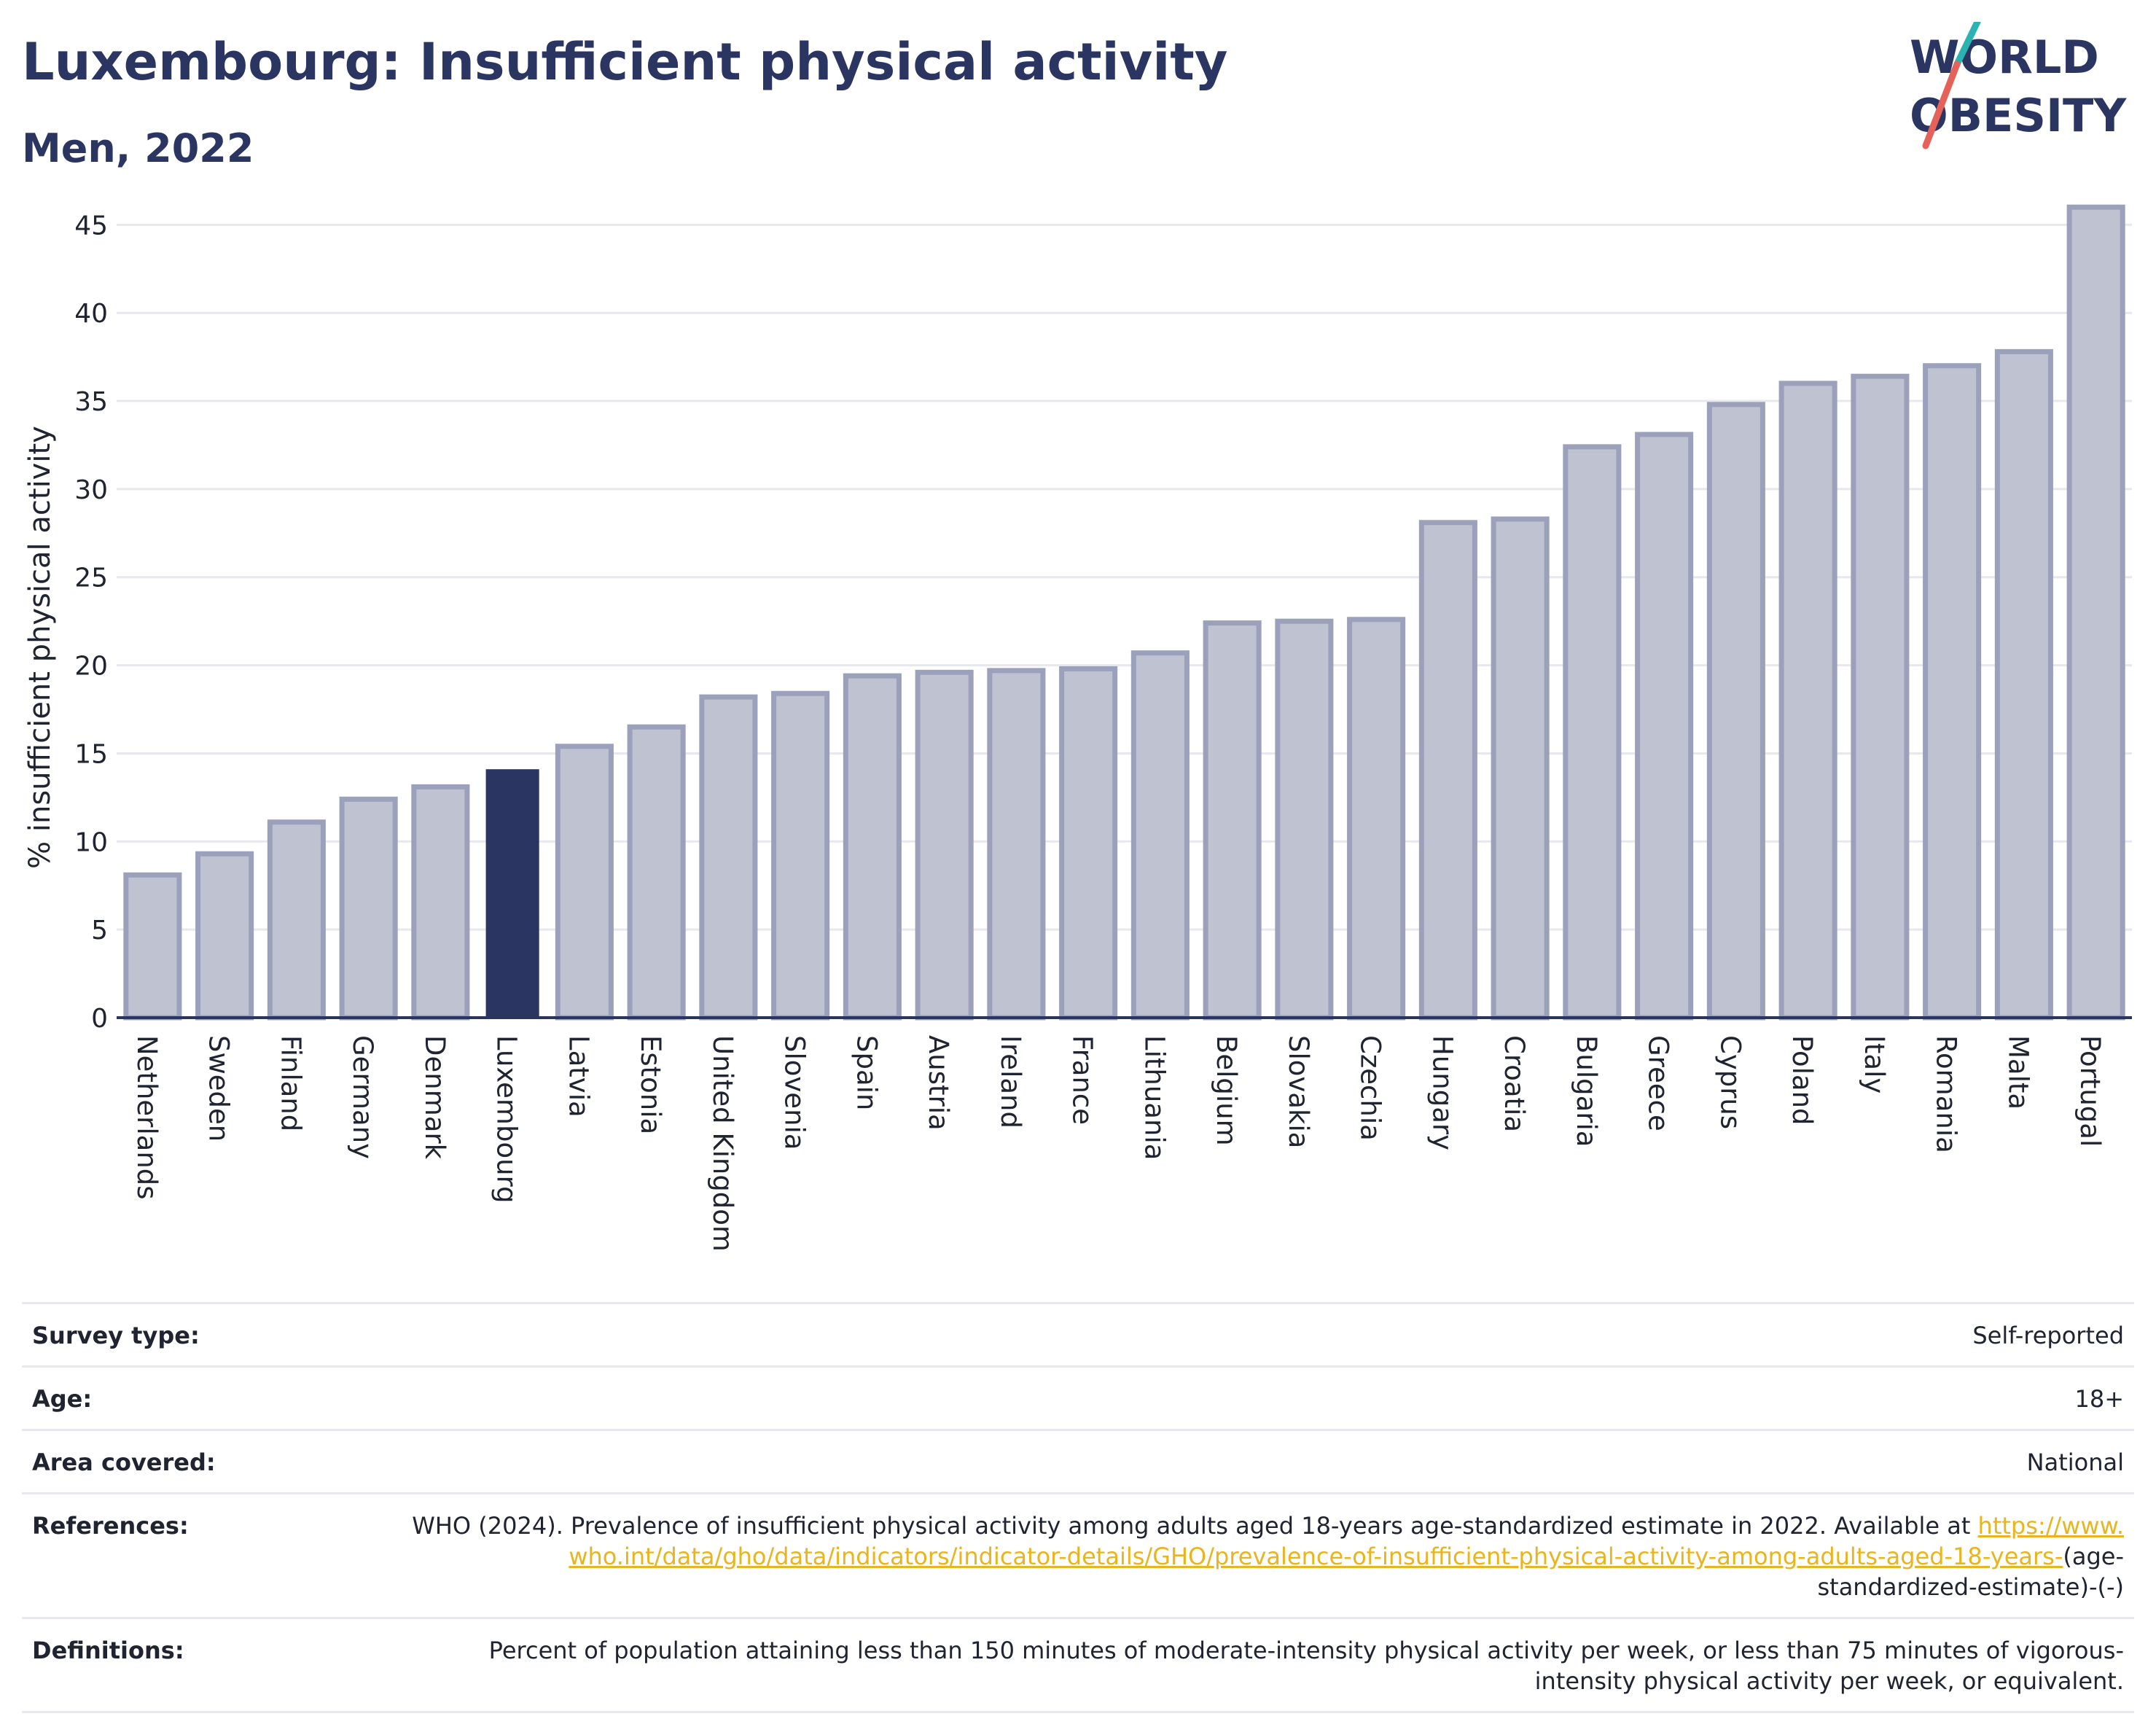 This screenshot has width=2156, height=1735. I want to click on bar-portugal, so click(2096, 612).